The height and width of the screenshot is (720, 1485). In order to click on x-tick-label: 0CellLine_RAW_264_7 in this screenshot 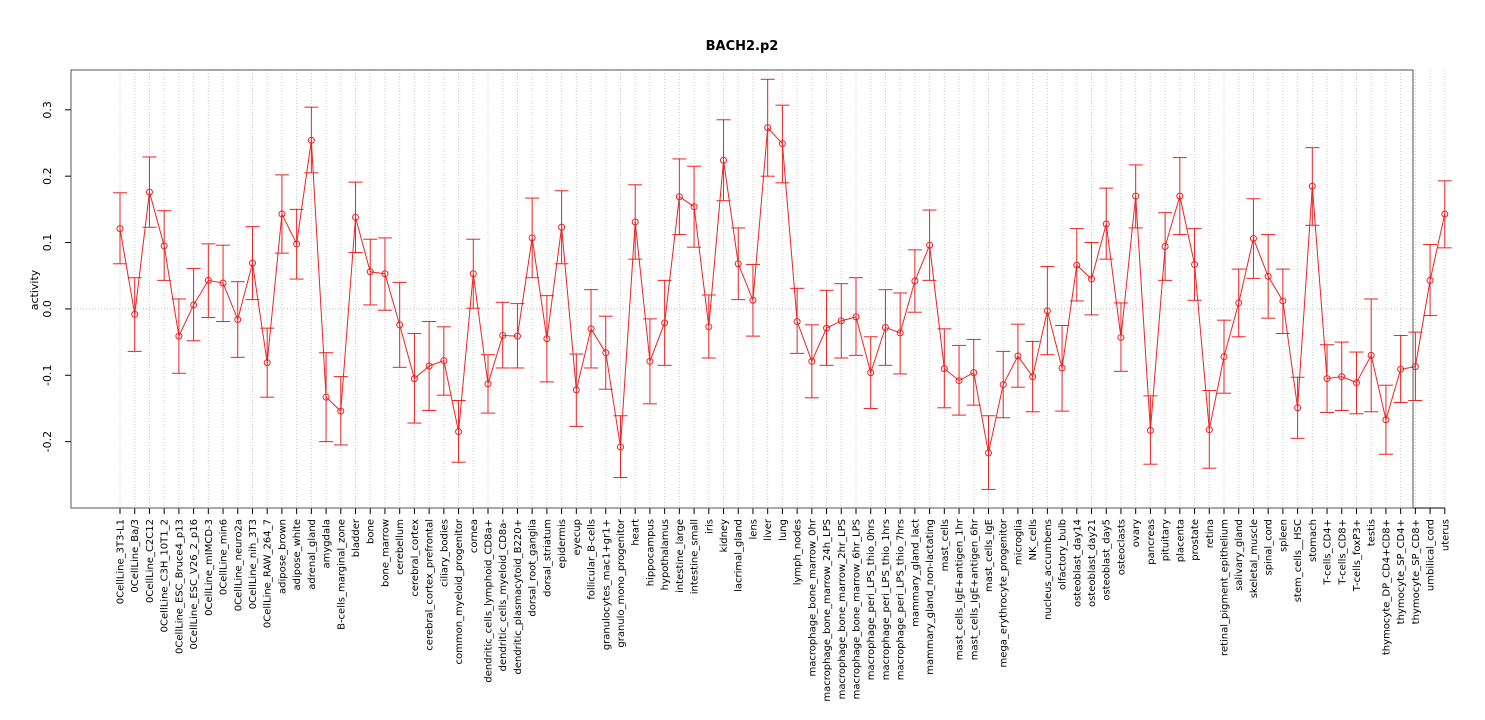, I will do `click(268, 573)`.